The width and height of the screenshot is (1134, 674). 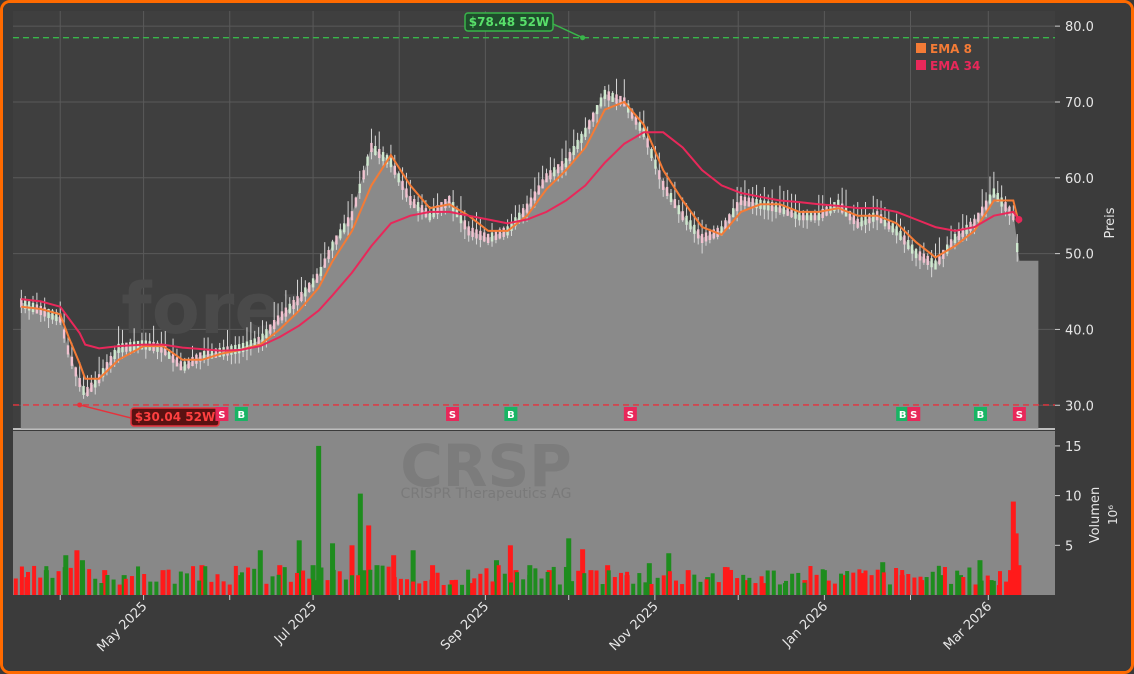 What do you see at coordinates (955, 66) in the screenshot?
I see `legend-entry: EMA 34` at bounding box center [955, 66].